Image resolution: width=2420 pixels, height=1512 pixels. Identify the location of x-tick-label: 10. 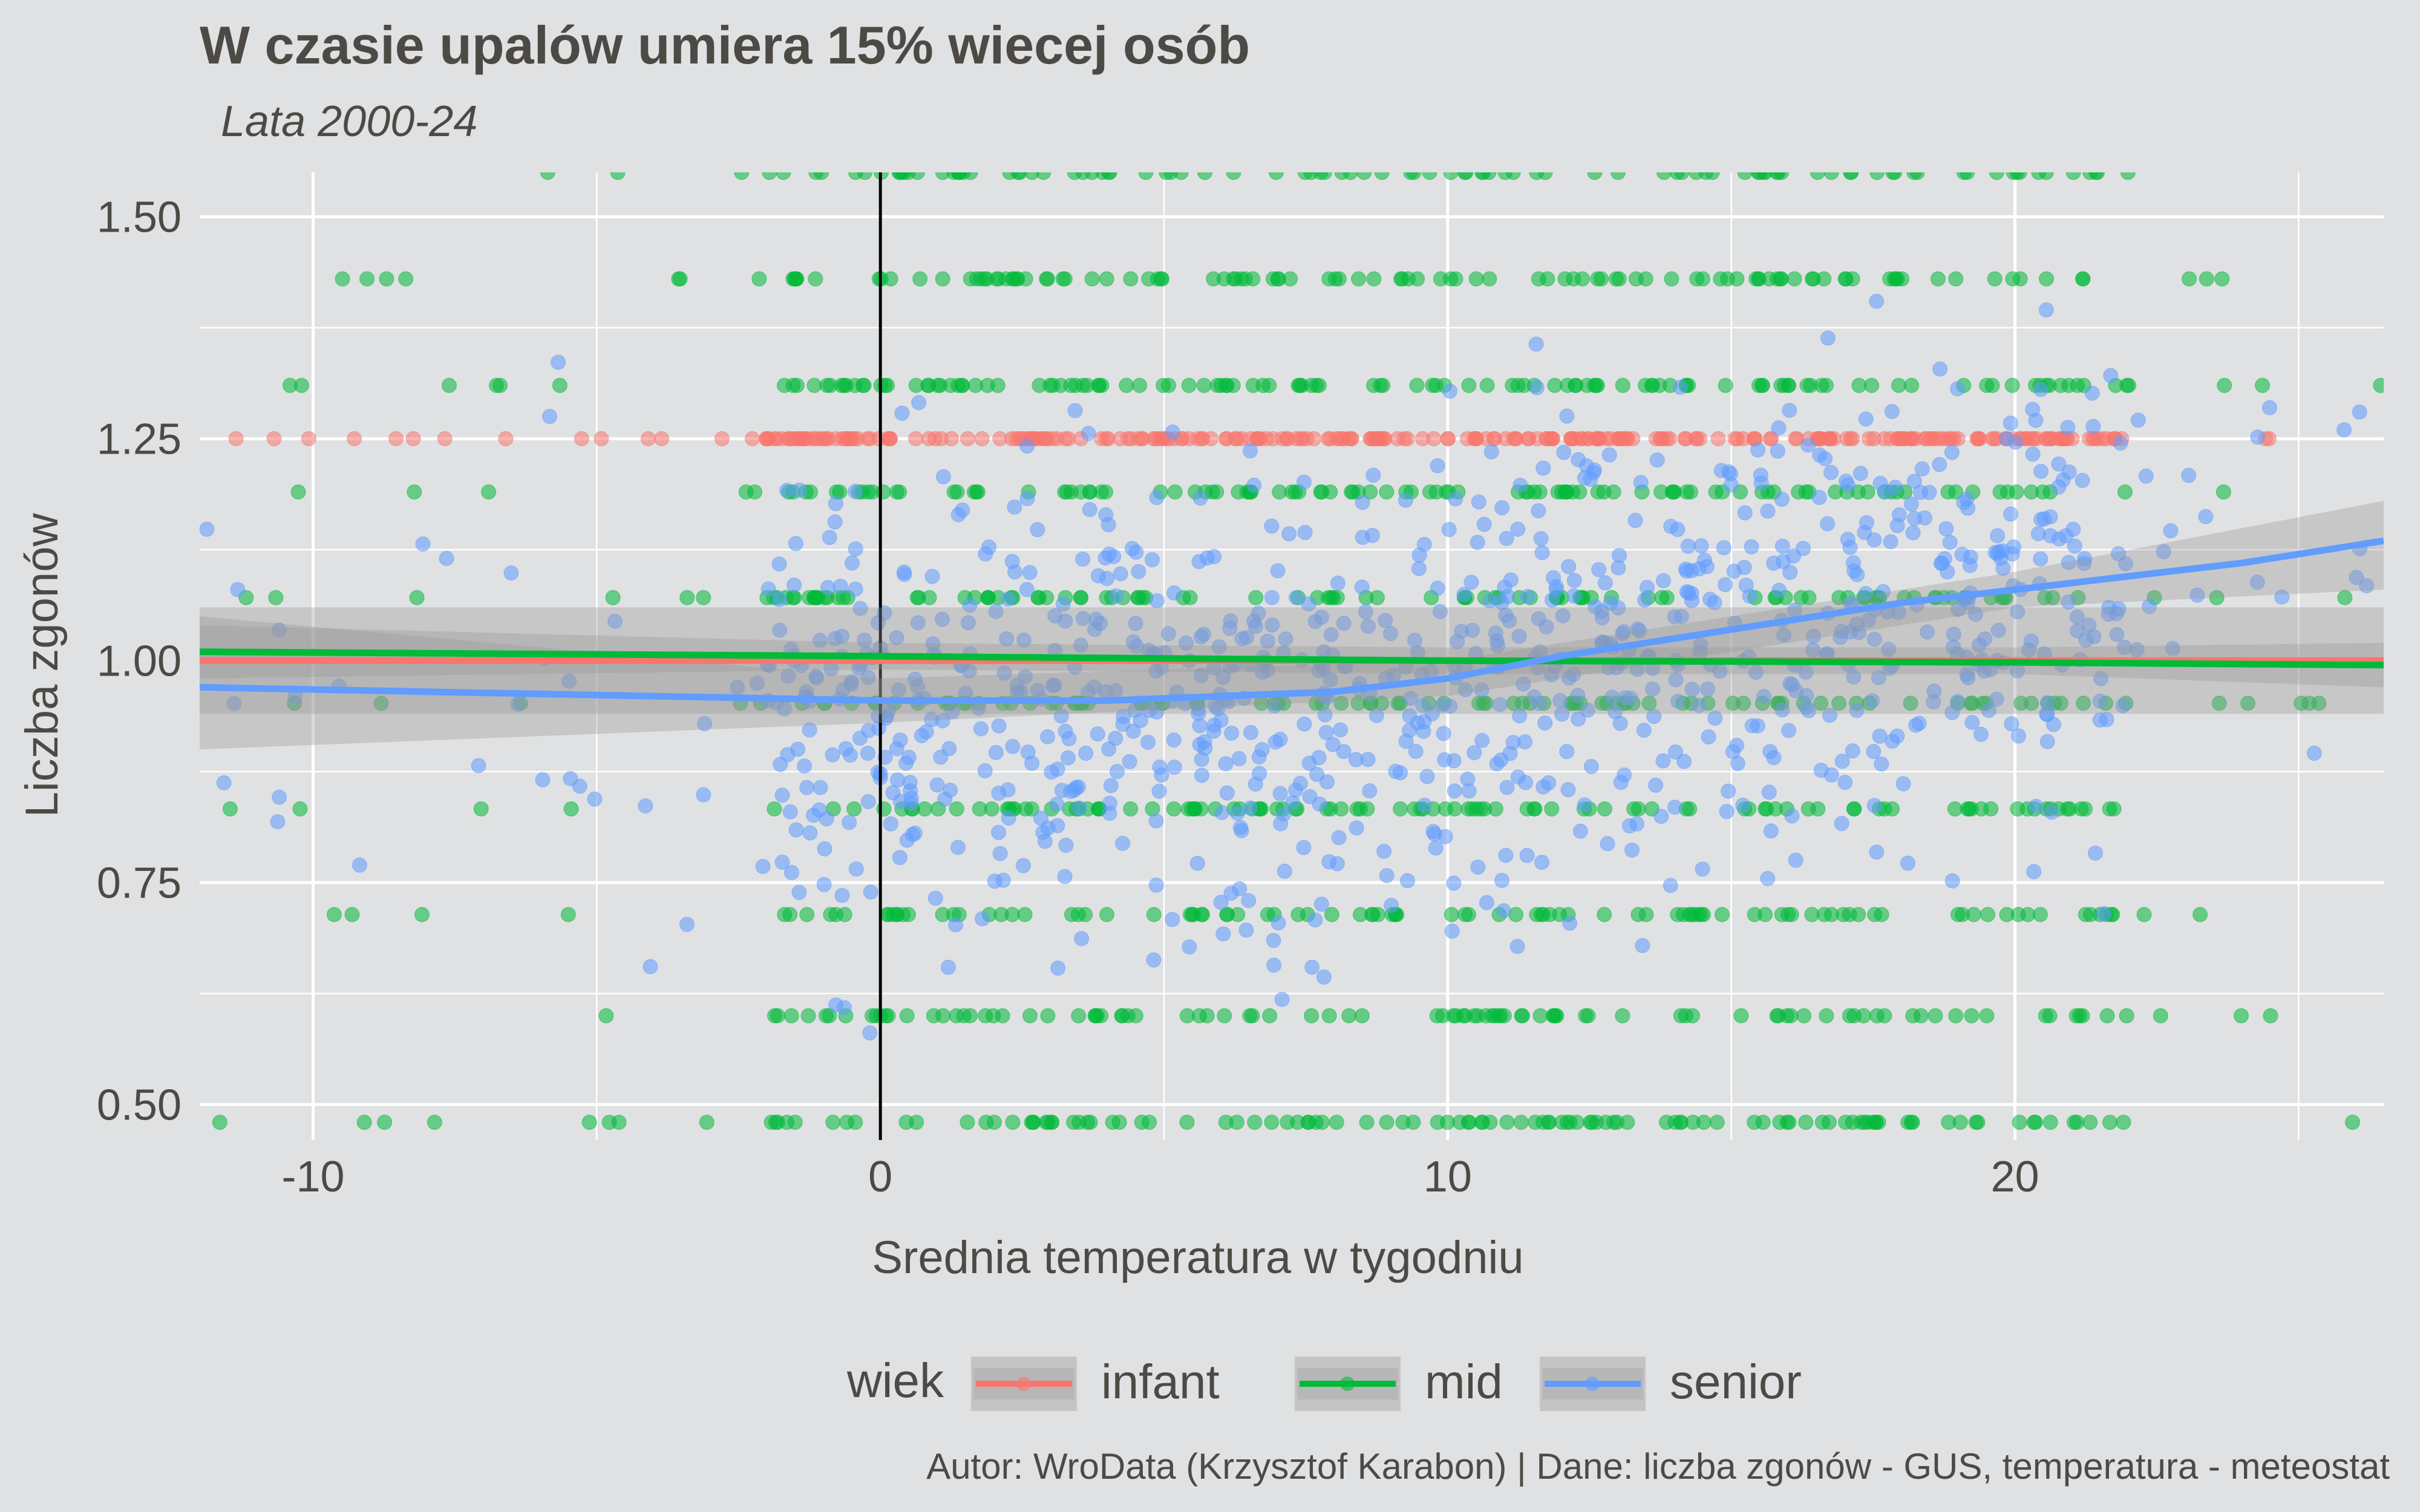
(1448, 1177).